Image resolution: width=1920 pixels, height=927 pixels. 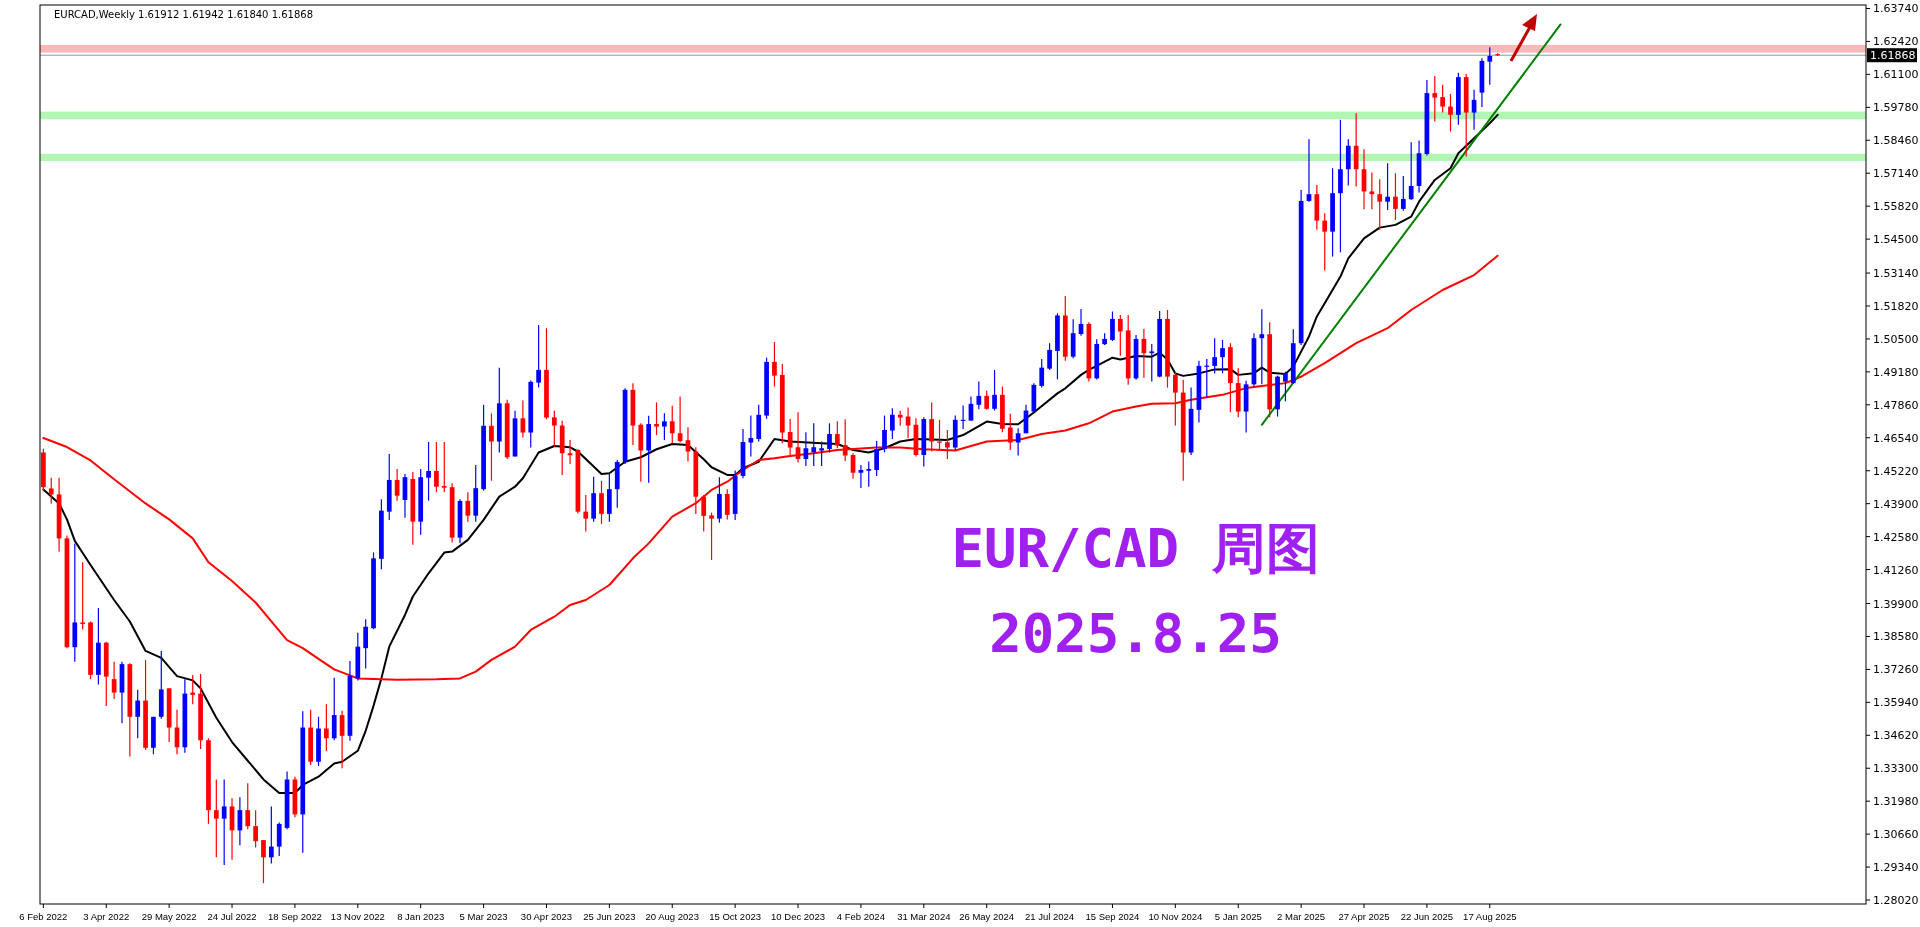 What do you see at coordinates (1896, 670) in the screenshot?
I see `y-tick-label: 1.37260` at bounding box center [1896, 670].